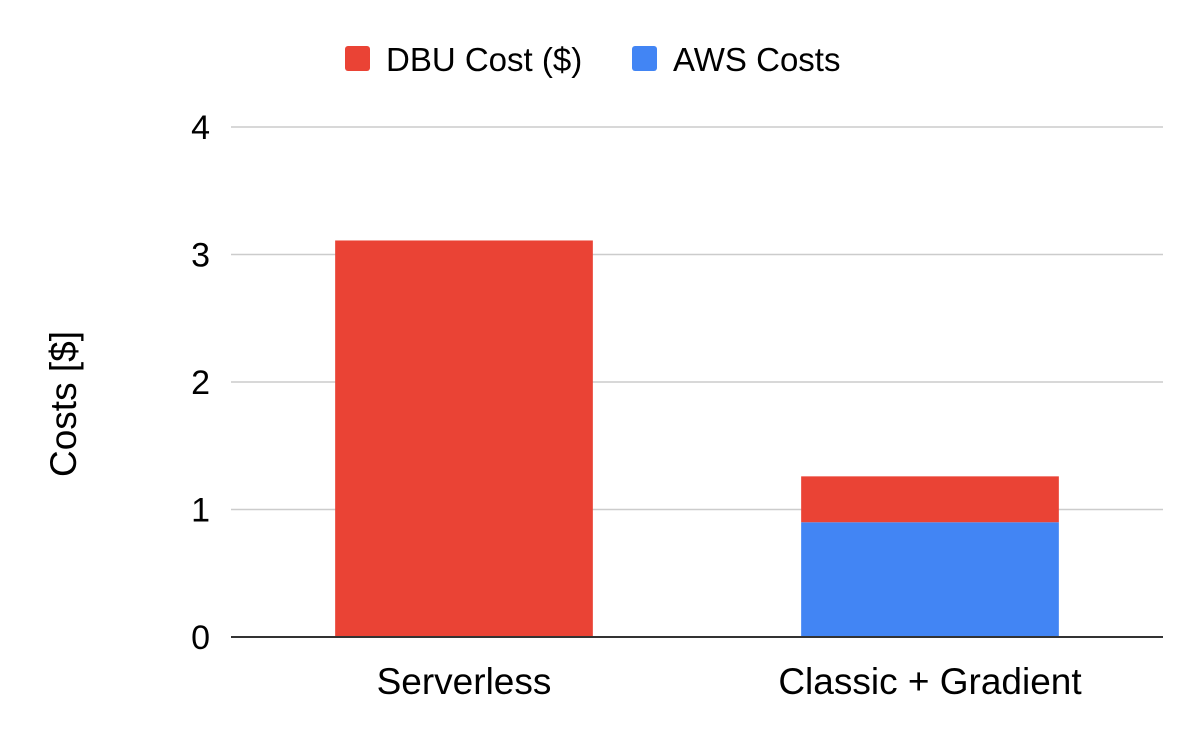 This screenshot has width=1200, height=742. I want to click on bar-serverless-dbu-cost, so click(464, 438).